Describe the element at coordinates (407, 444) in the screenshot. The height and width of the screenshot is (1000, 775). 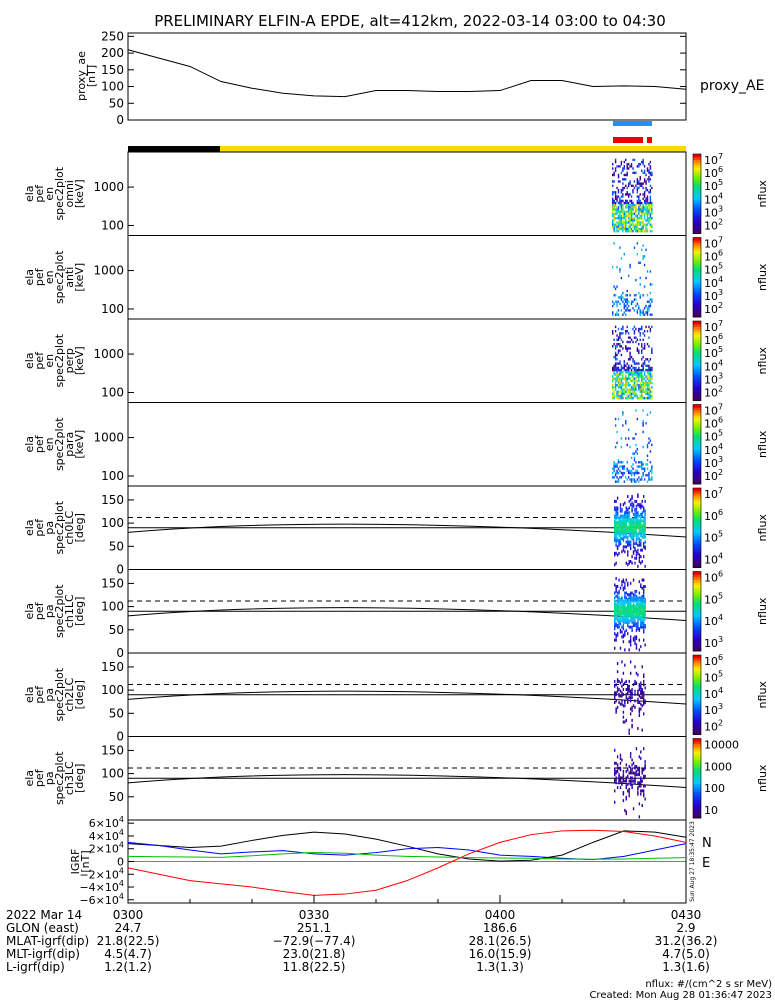
I see `spec-panel-frame` at that location.